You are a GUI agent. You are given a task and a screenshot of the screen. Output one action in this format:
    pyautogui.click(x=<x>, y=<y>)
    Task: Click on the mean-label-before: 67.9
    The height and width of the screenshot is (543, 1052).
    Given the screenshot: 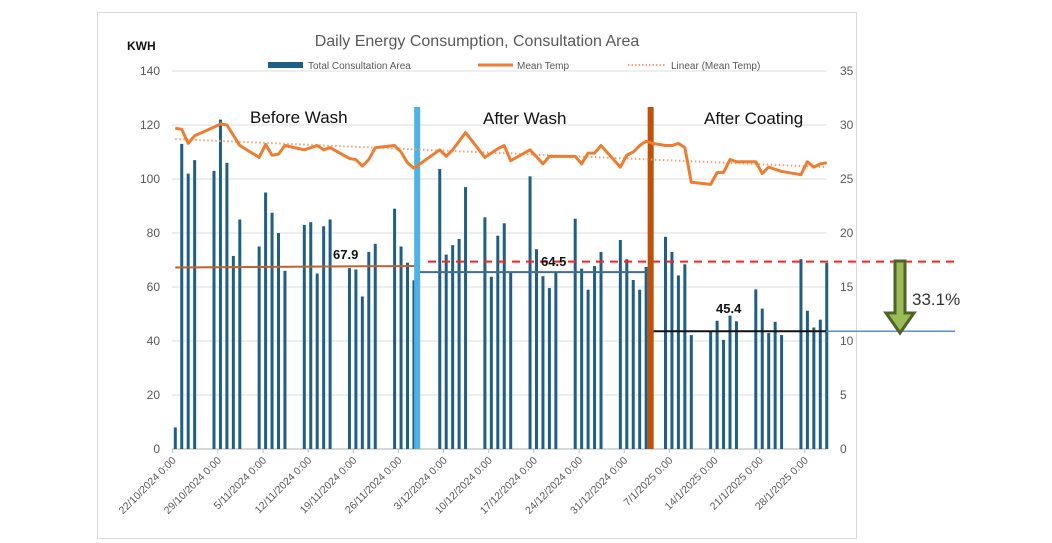 What is the action you would take?
    pyautogui.click(x=345, y=254)
    